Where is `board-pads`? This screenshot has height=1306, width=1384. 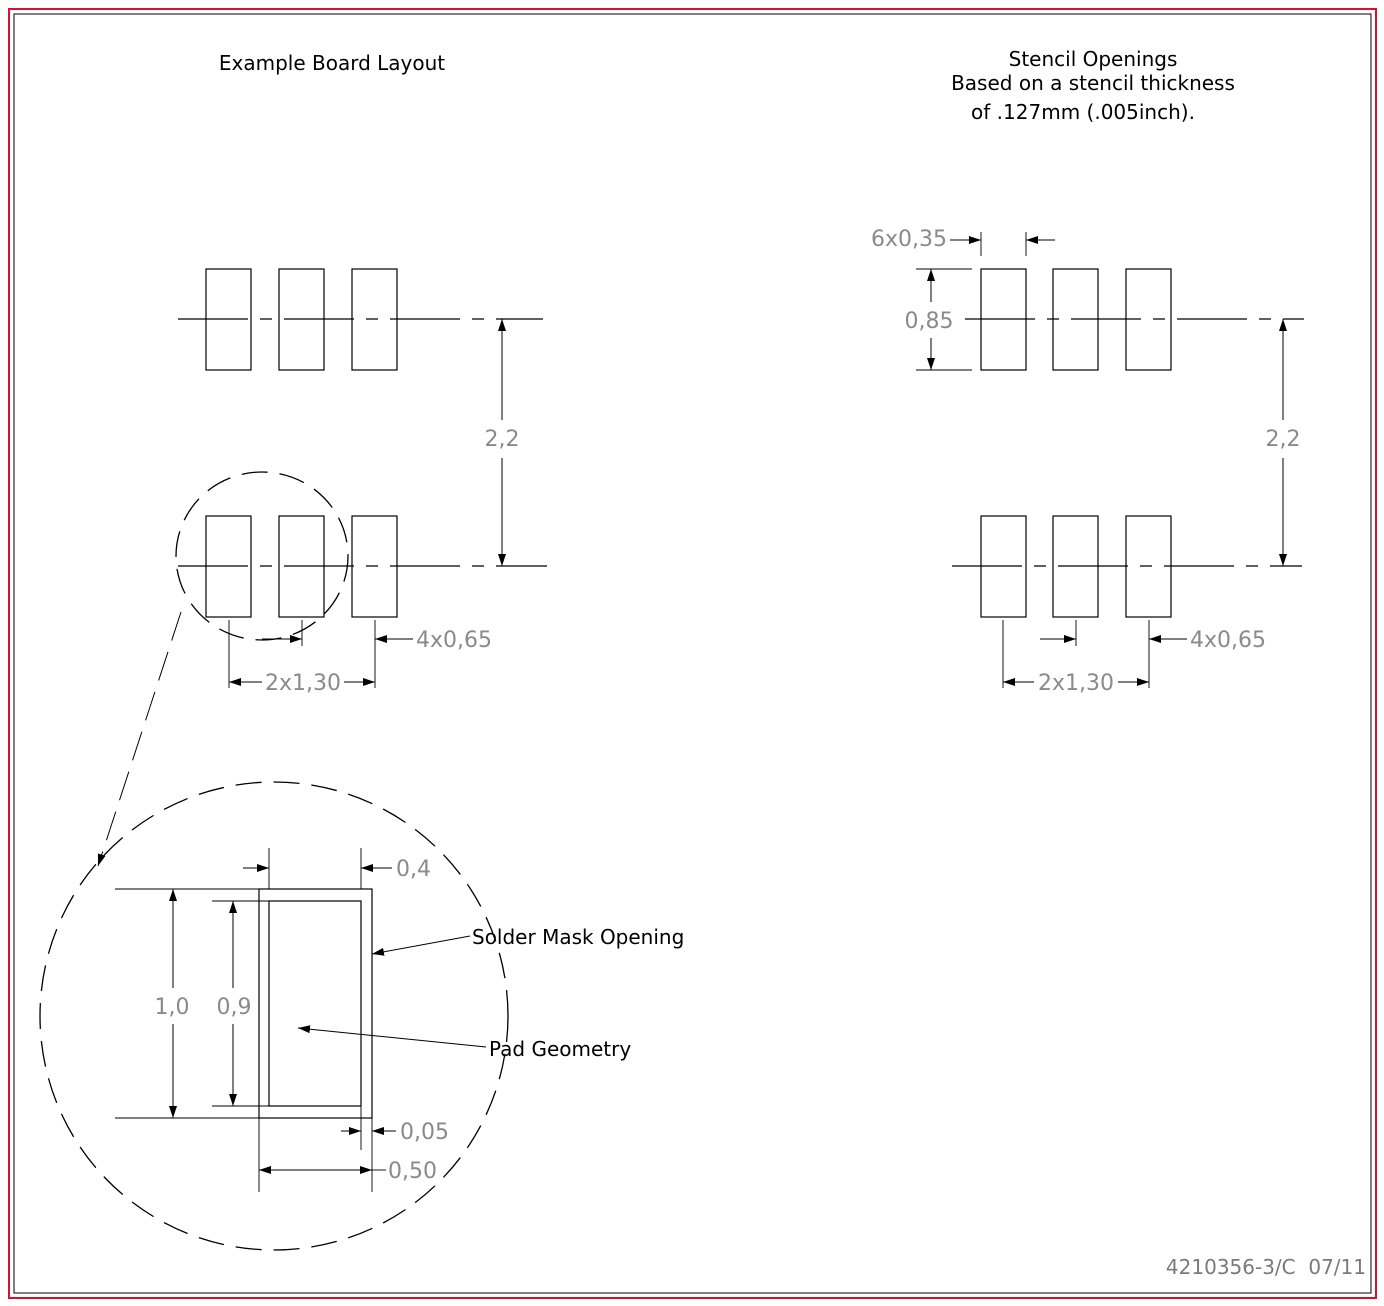 board-pads is located at coordinates (301, 443).